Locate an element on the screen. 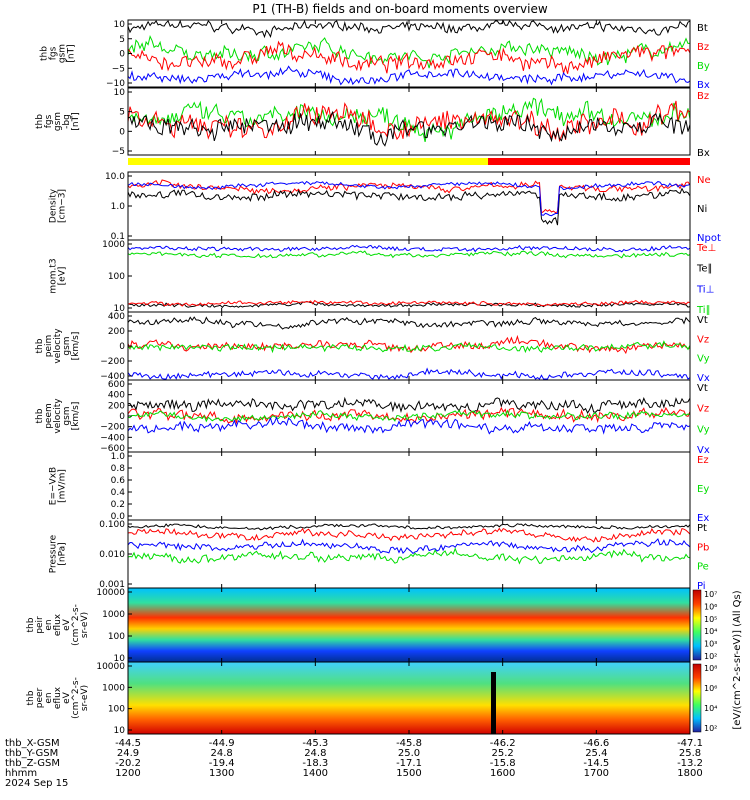 The height and width of the screenshot is (800, 750). temp-legend-Te∥: Te∥ is located at coordinates (704, 269).